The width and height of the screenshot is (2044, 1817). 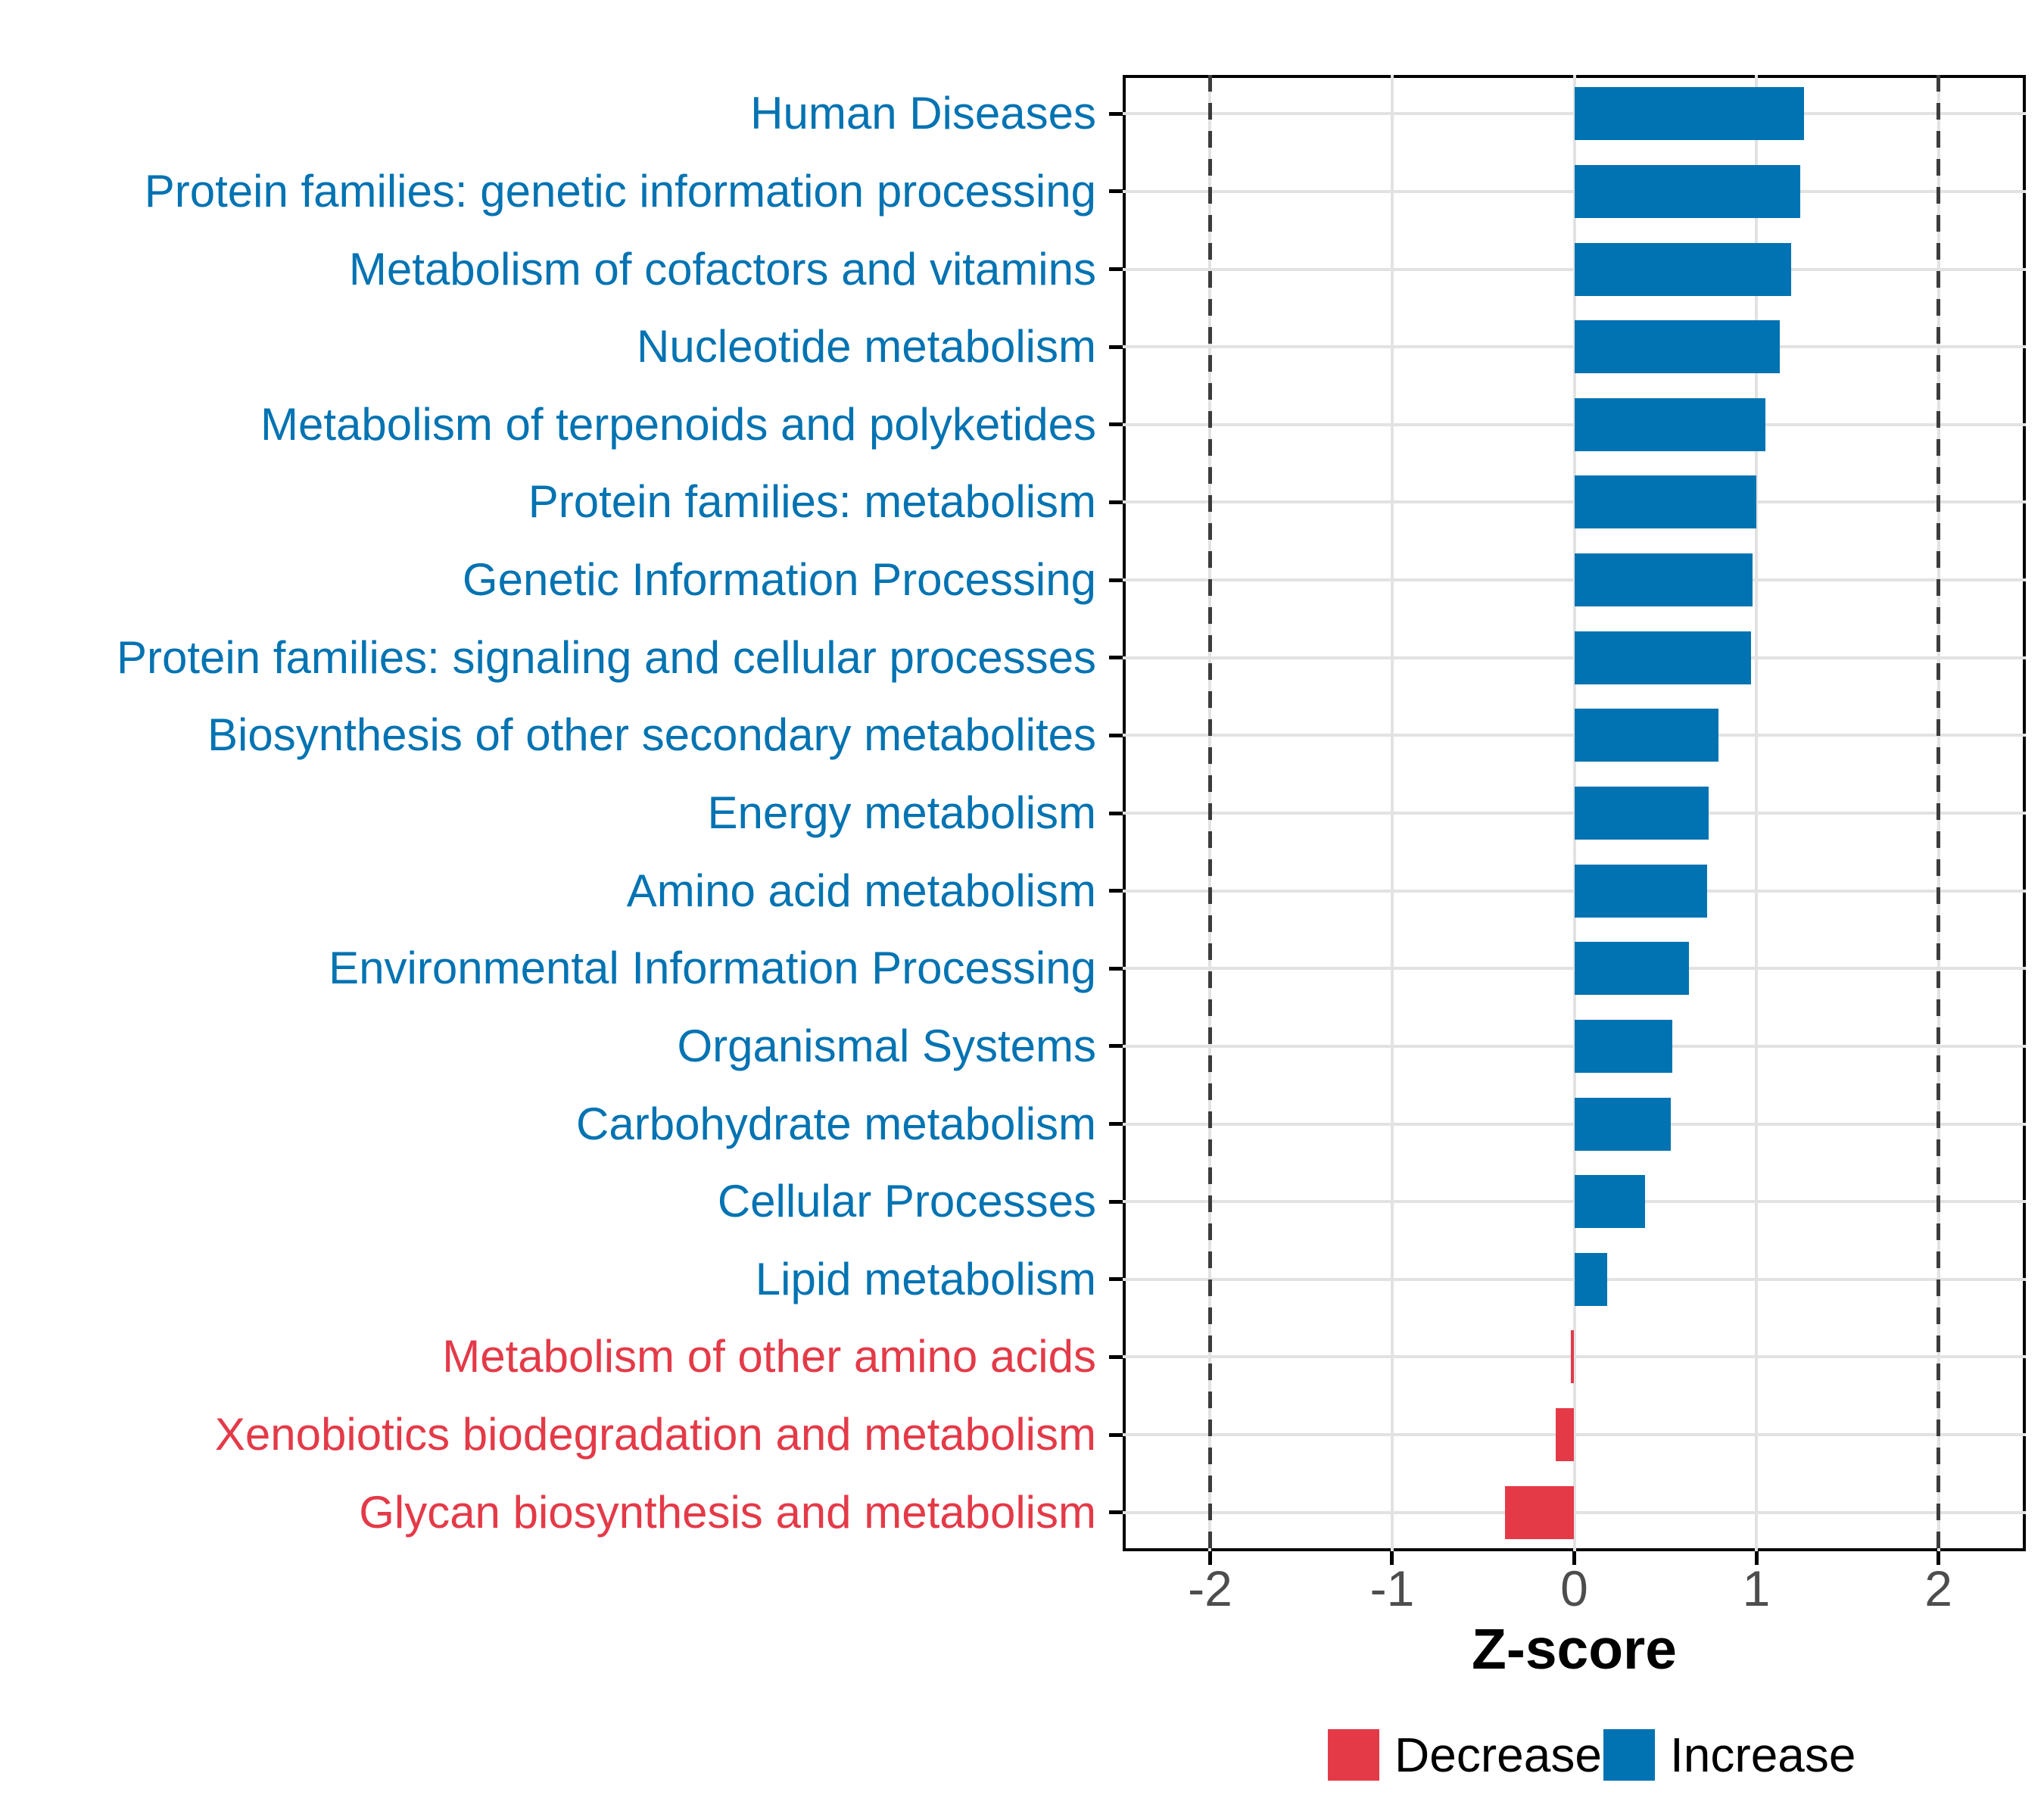 What do you see at coordinates (722, 269) in the screenshot?
I see `category-label: Metabolism of cofactors and vitamins` at bounding box center [722, 269].